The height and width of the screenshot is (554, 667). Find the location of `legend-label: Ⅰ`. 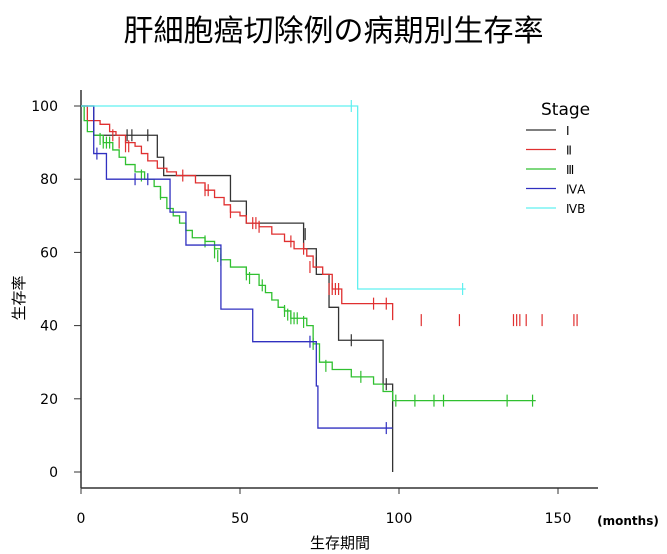

legend-label: Ⅰ is located at coordinates (568, 131).